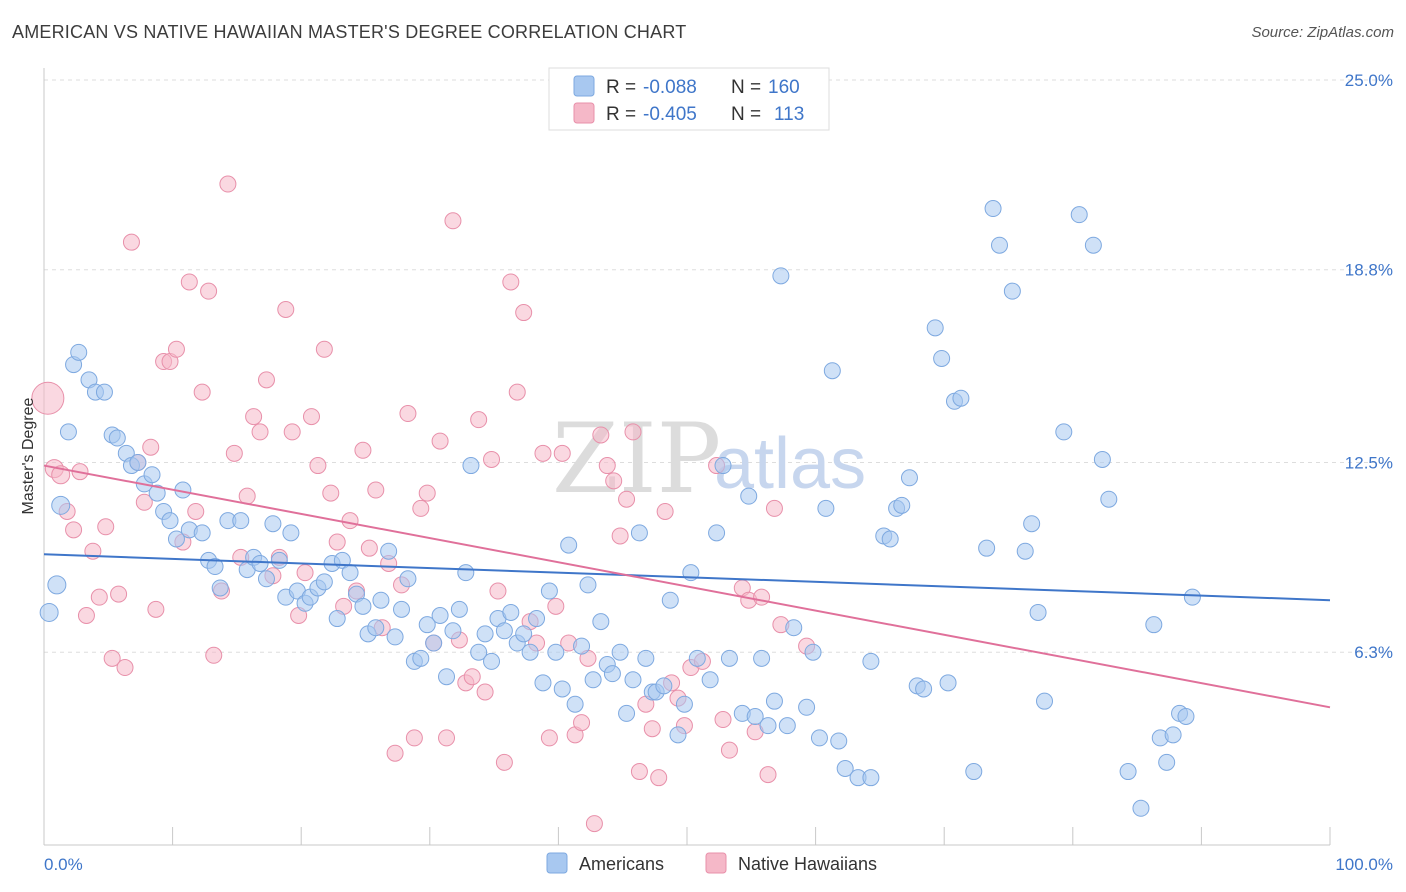  I want to click on x-tick-label-0: 0.0%, so click(63, 864).